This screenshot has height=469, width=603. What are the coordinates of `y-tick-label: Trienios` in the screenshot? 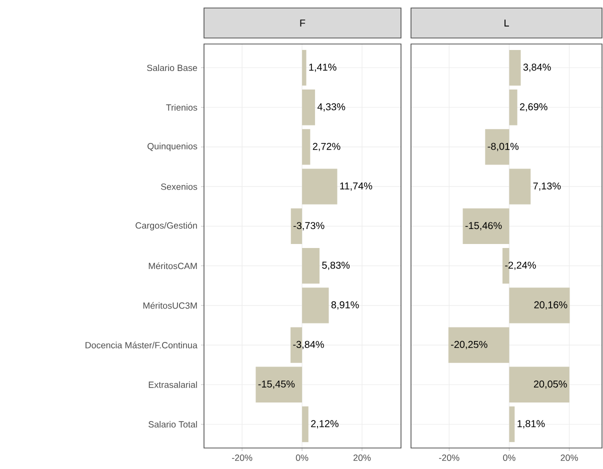 It's located at (182, 107).